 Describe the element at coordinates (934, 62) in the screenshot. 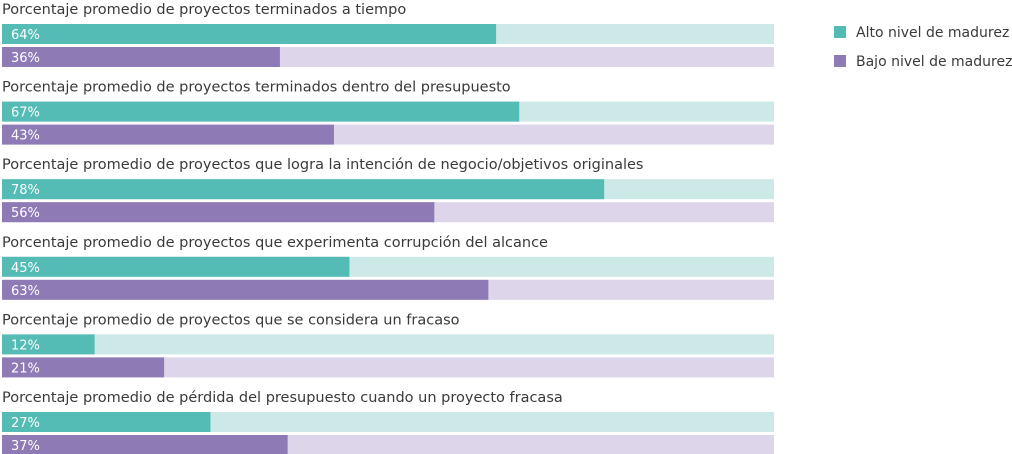

I see `legend-label-low: Bajo nivel de madurez` at that location.